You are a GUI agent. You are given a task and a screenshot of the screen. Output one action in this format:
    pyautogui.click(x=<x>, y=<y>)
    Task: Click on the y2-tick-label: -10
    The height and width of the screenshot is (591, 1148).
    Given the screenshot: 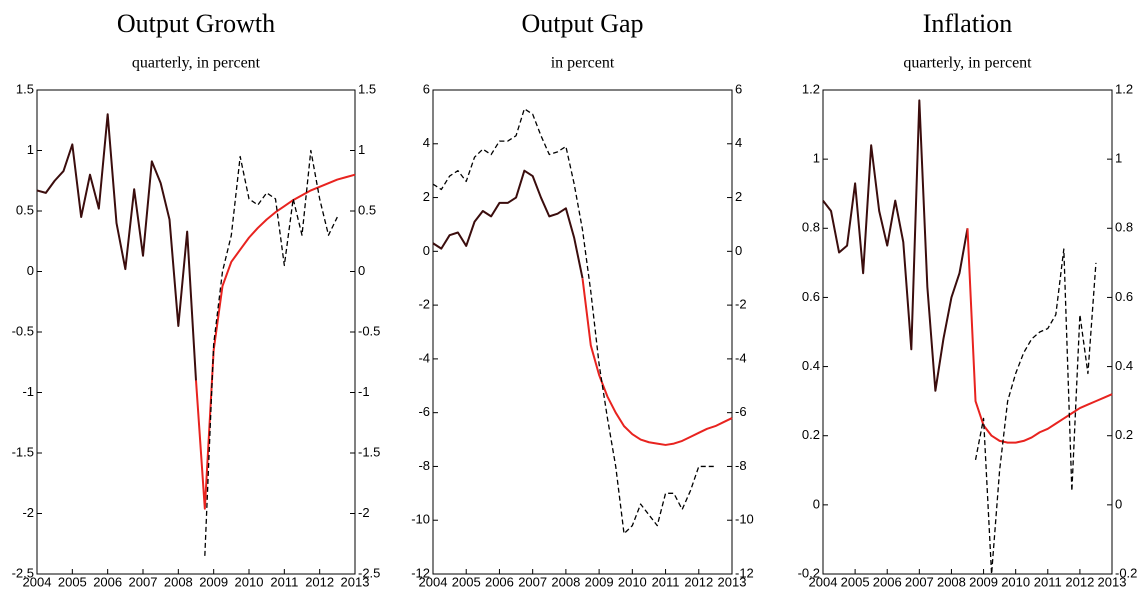 What is the action you would take?
    pyautogui.click(x=744, y=519)
    